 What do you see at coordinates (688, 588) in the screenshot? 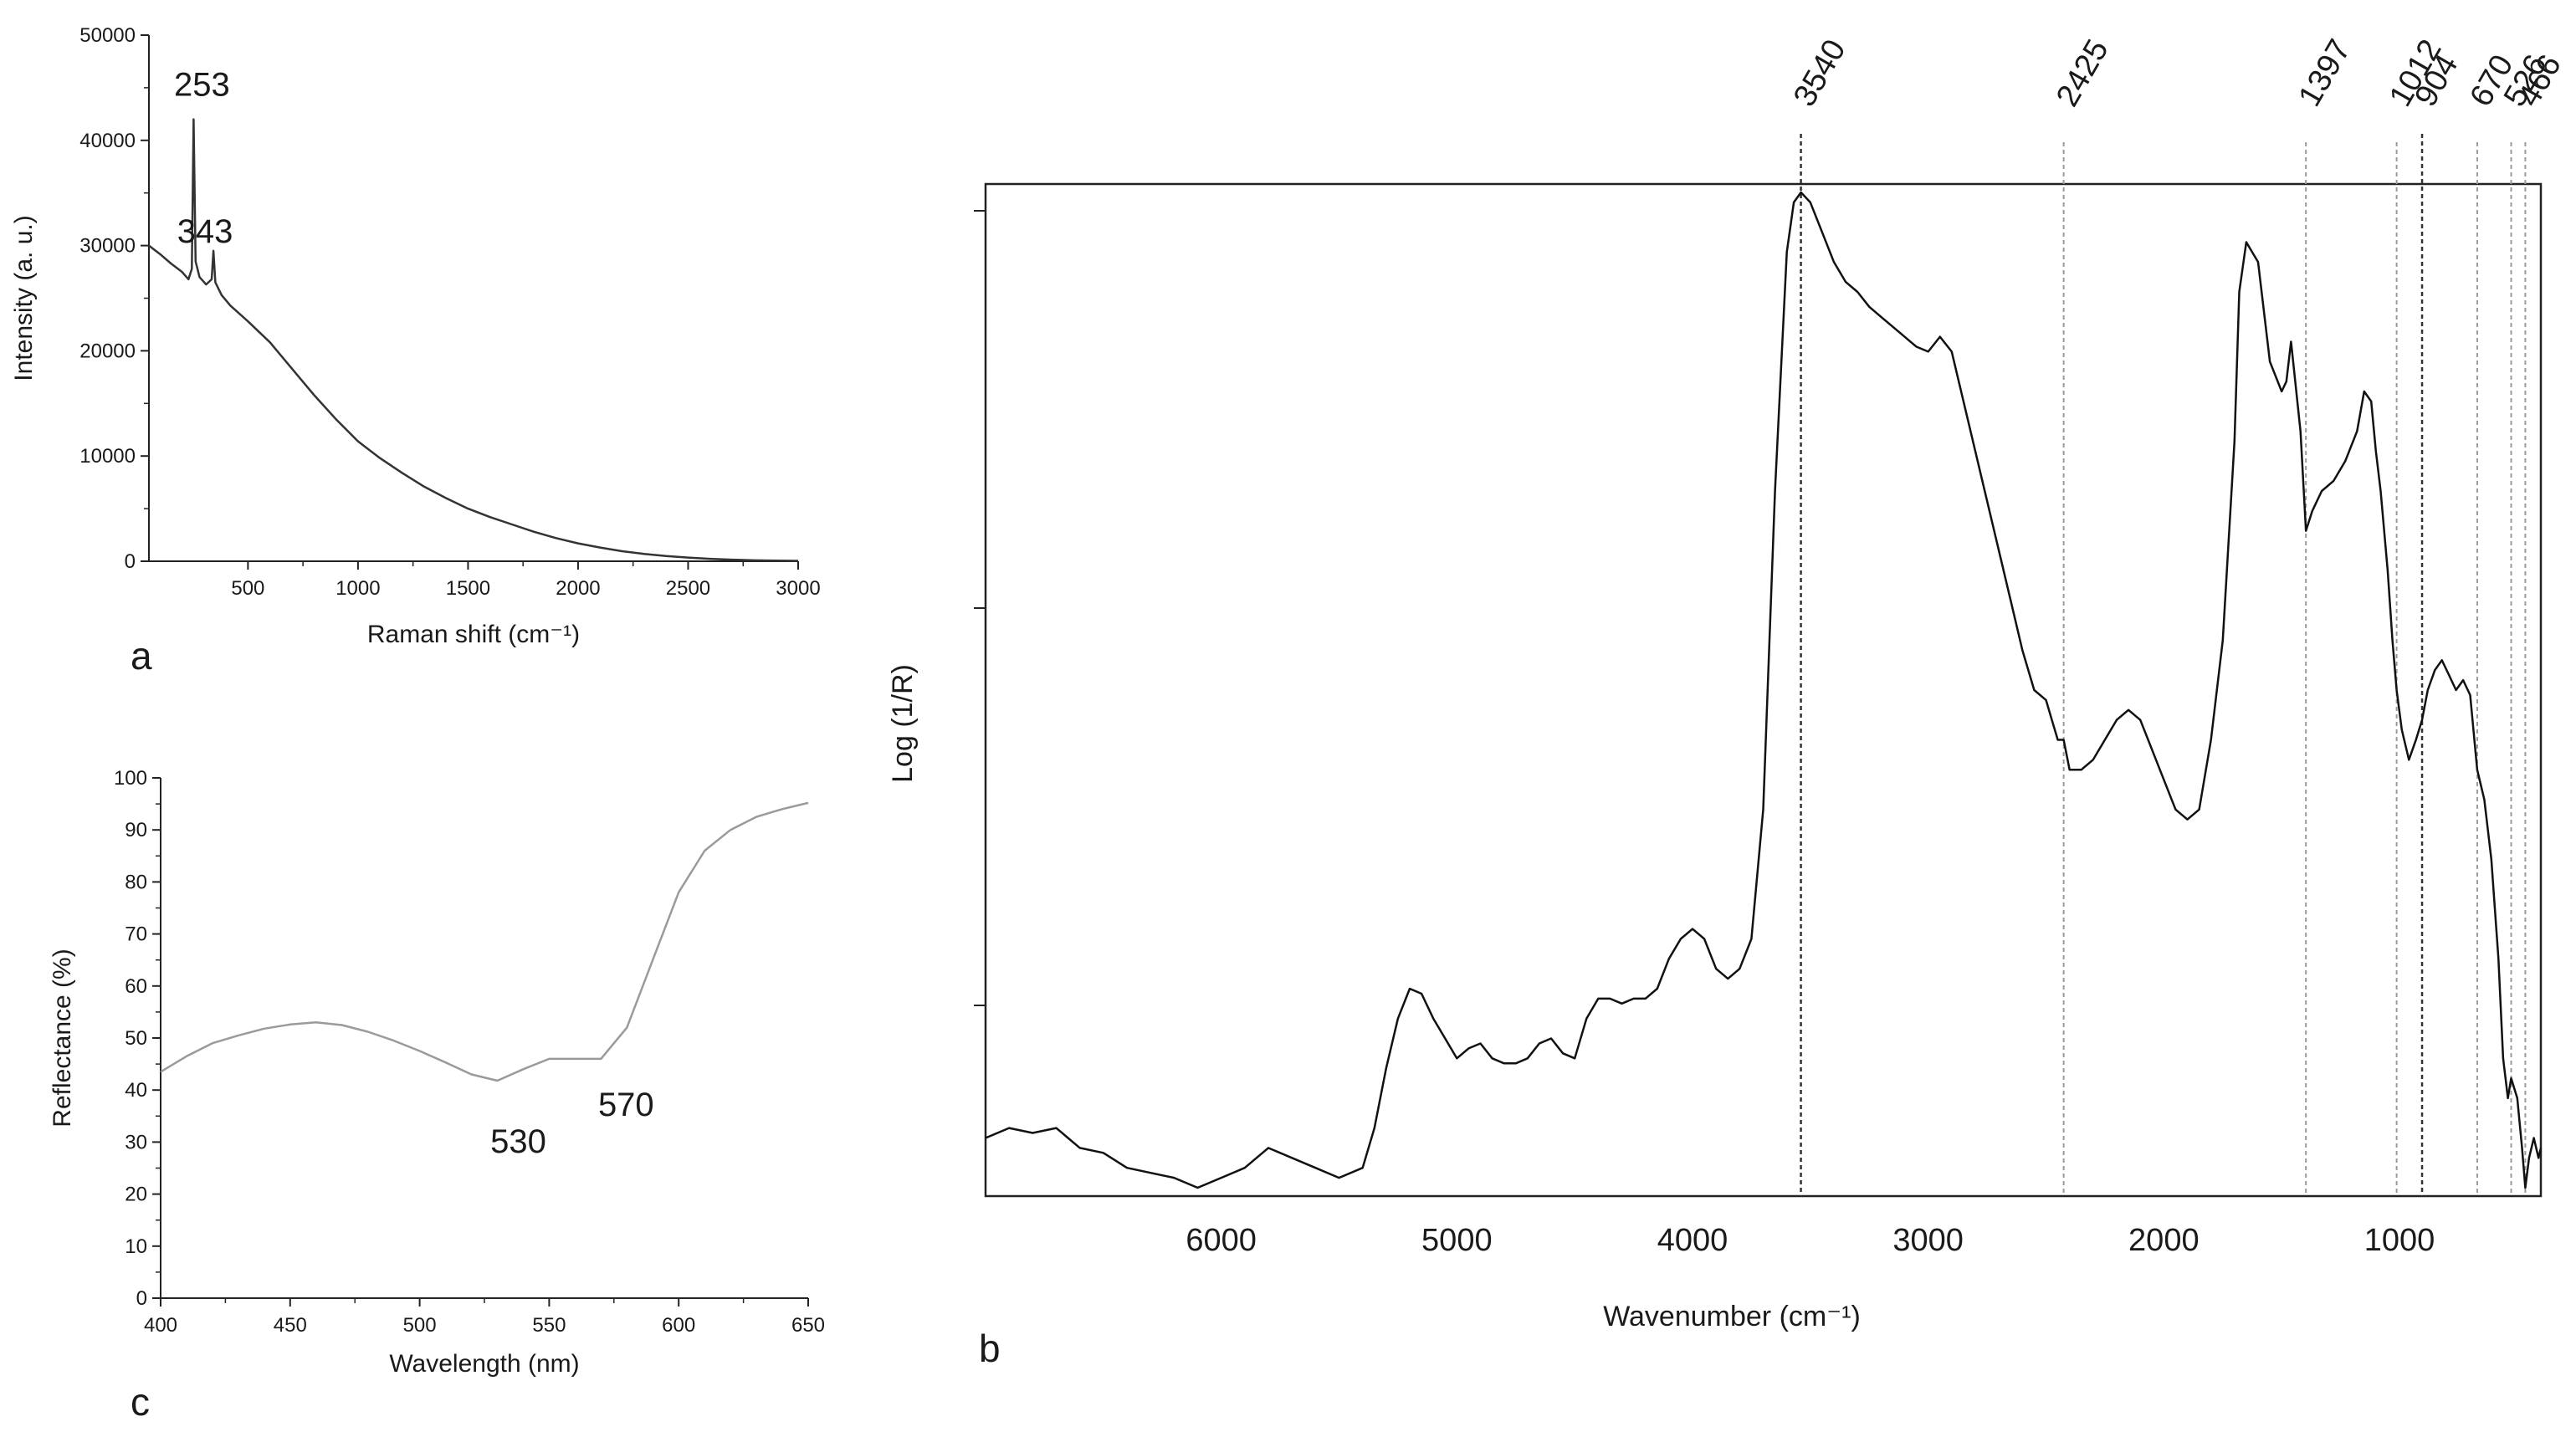
I see `x-tick-label: 2500` at bounding box center [688, 588].